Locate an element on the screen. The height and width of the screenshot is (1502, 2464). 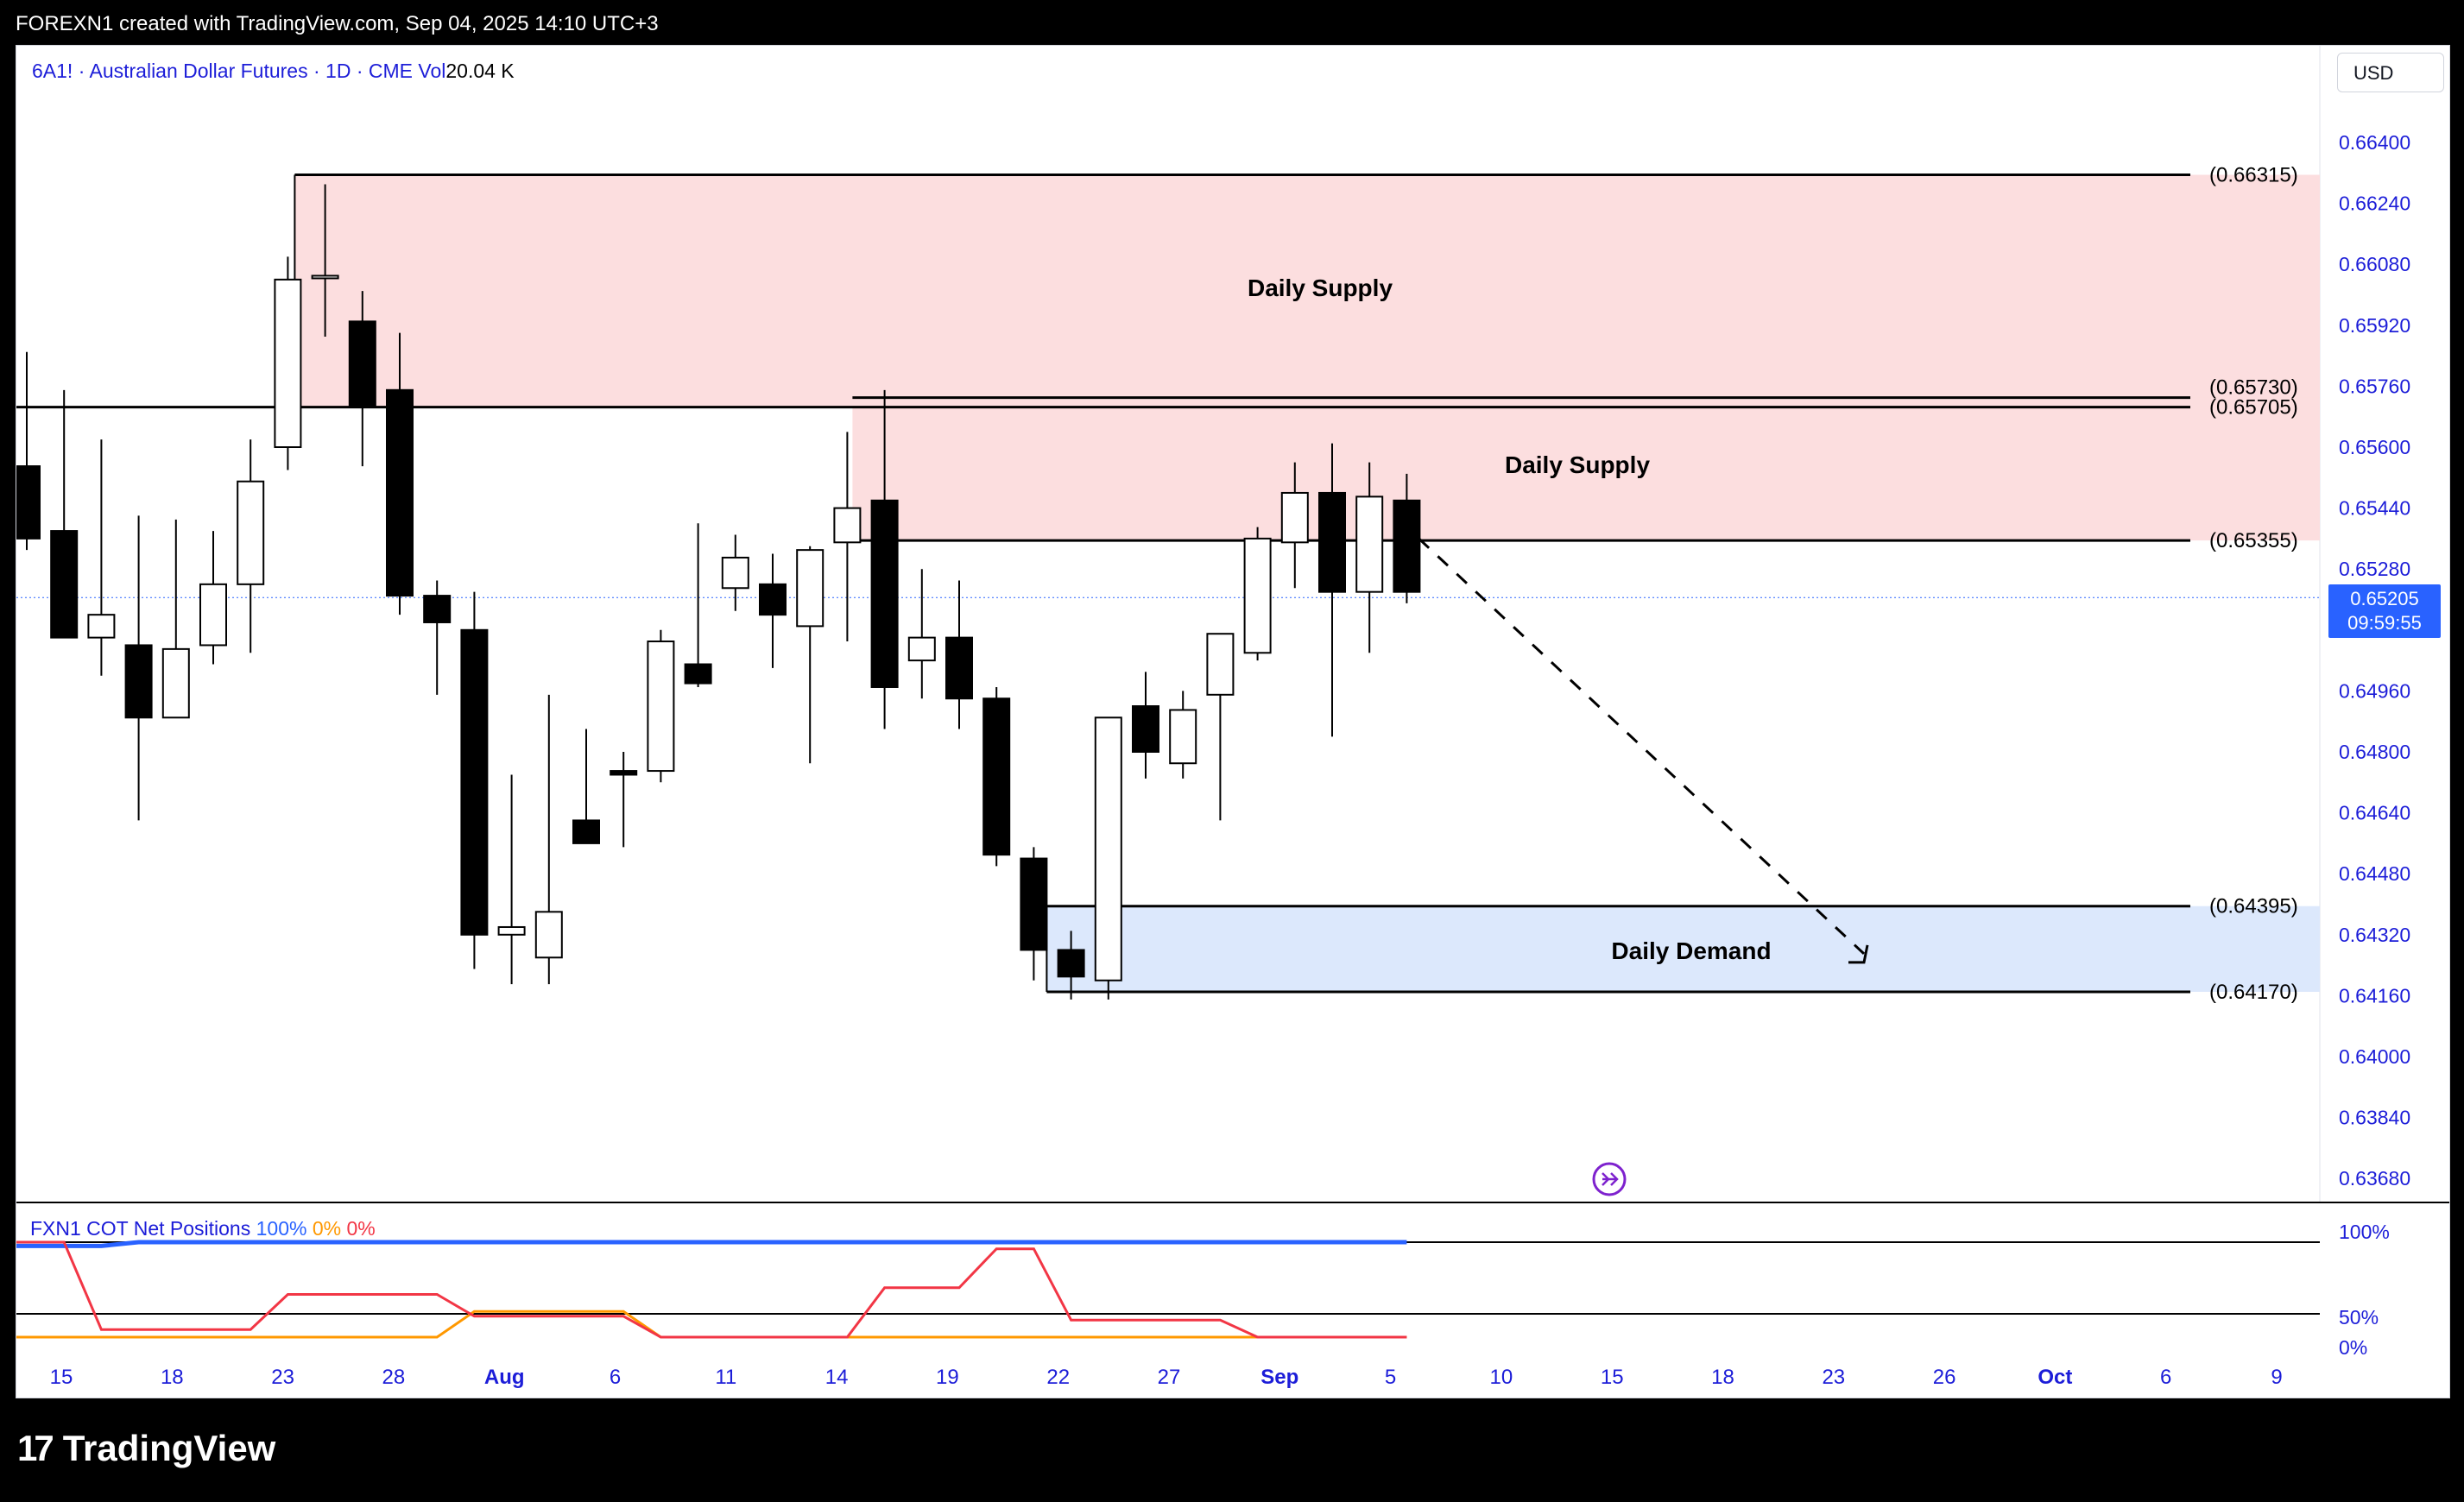
price-tick-label: 0.64800 is located at coordinates (2374, 752).